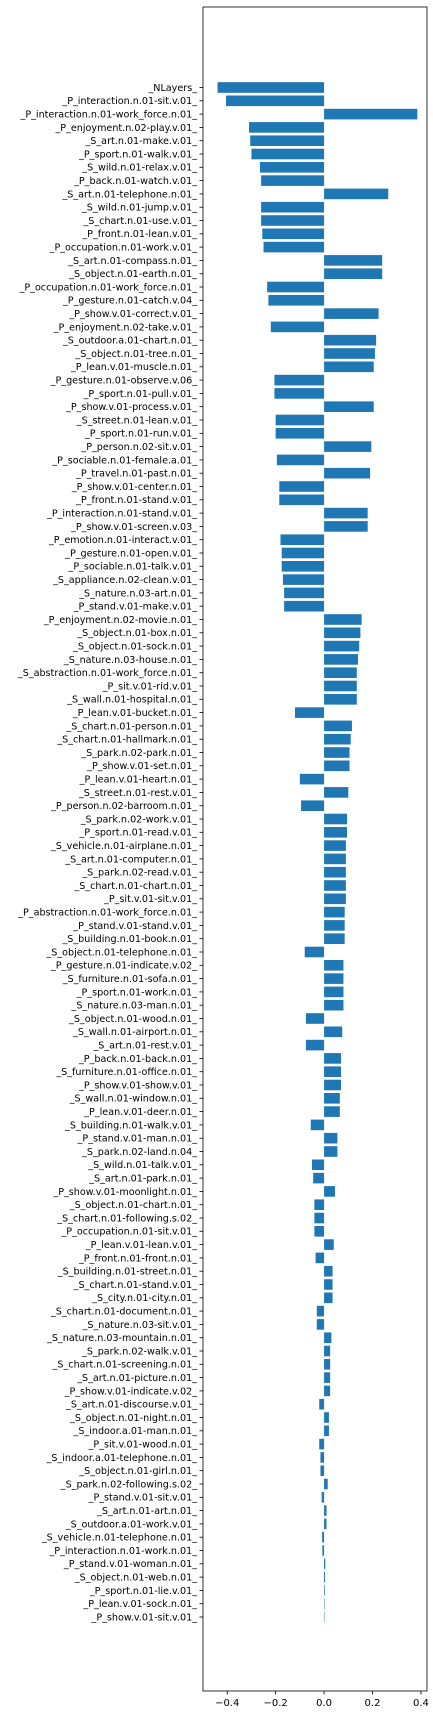  Describe the element at coordinates (143, 1445) in the screenshot. I see `y-tick-label: _P_sit.v.01-wood.n.01_` at that location.